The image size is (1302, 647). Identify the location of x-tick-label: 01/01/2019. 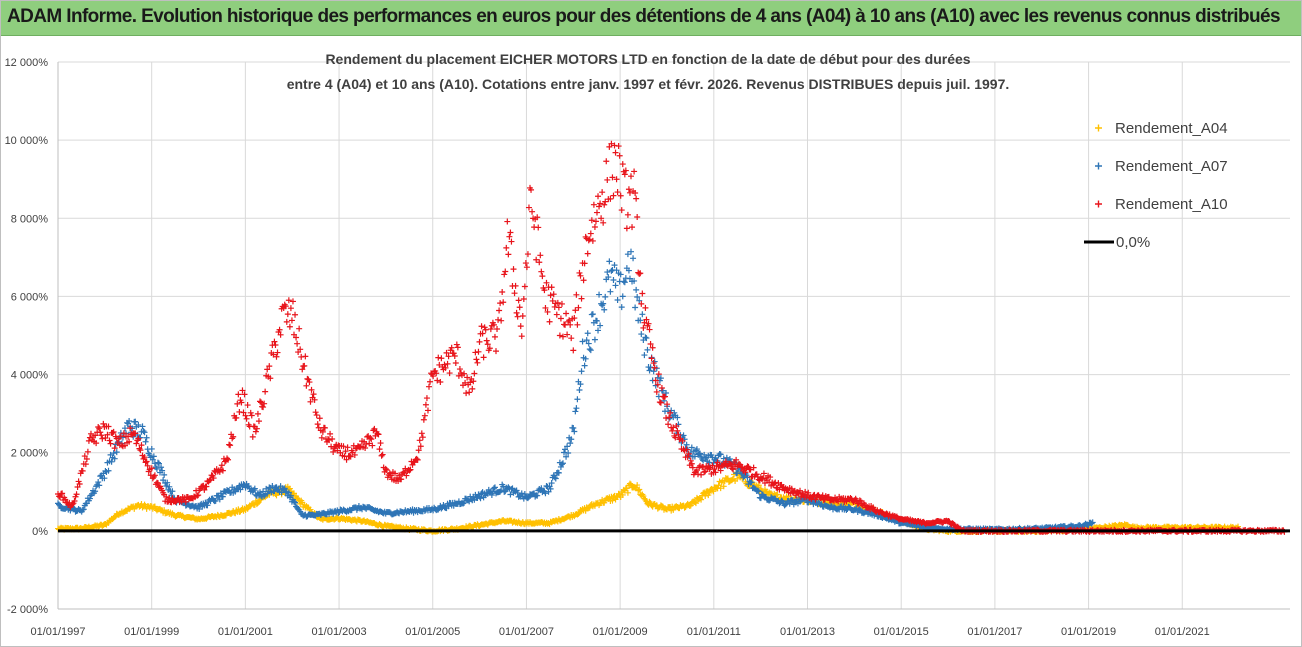
(1088, 632).